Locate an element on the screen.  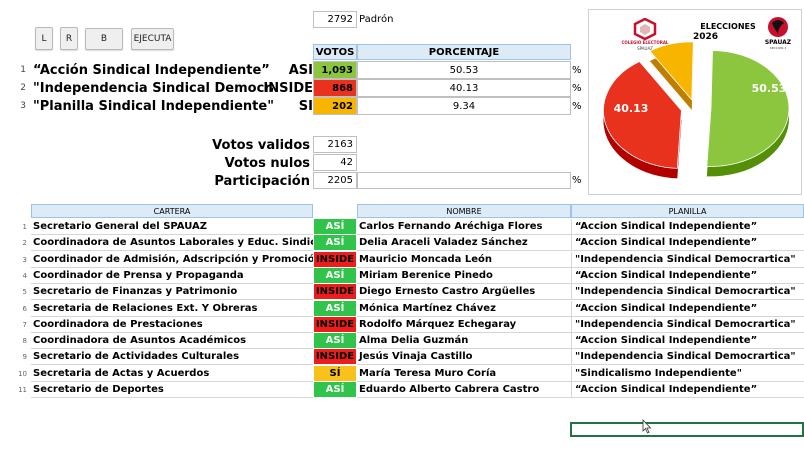
table-row-number: 11 is located at coordinates (22, 390).